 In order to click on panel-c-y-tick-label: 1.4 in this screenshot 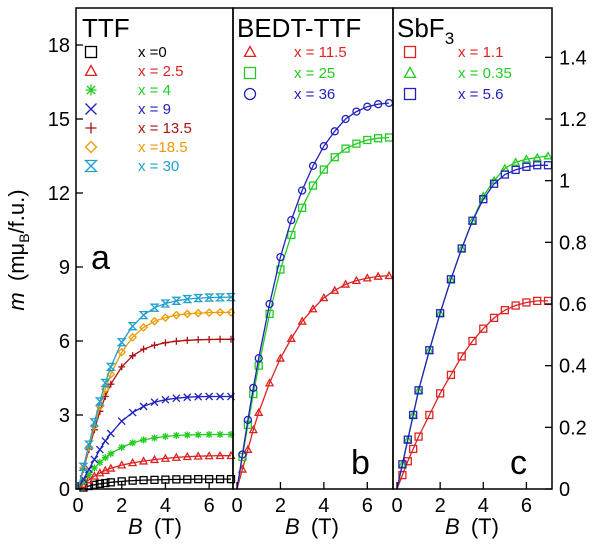, I will do `click(573, 58)`.